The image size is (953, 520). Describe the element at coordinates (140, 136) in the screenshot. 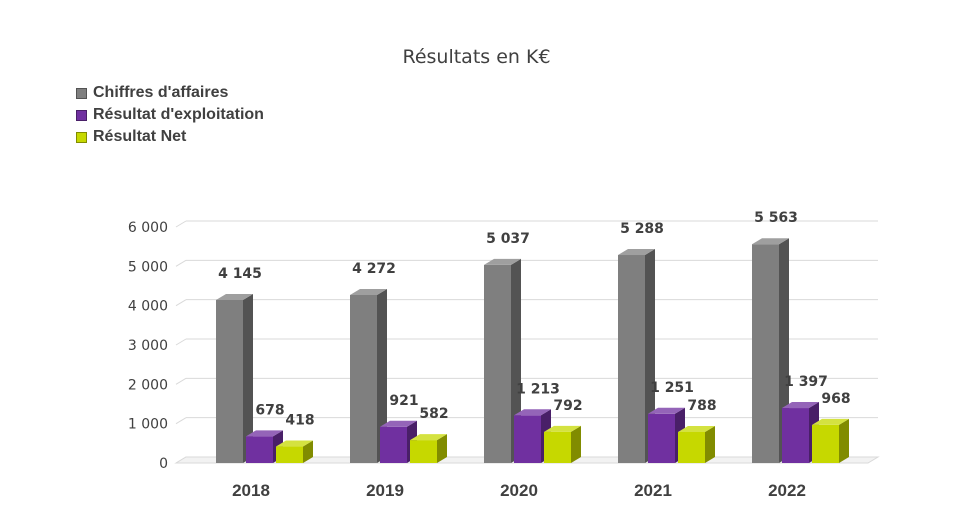

I see `legend-label-net: Résultat Net` at that location.